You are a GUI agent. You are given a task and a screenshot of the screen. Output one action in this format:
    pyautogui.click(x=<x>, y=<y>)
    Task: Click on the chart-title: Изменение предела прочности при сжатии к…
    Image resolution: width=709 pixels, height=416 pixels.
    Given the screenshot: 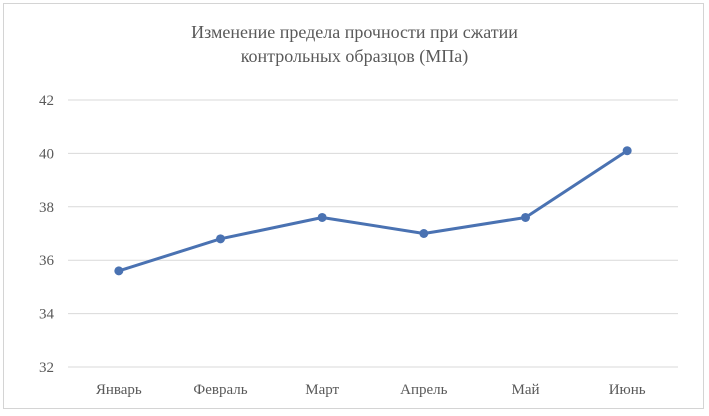 What is the action you would take?
    pyautogui.click(x=354, y=44)
    